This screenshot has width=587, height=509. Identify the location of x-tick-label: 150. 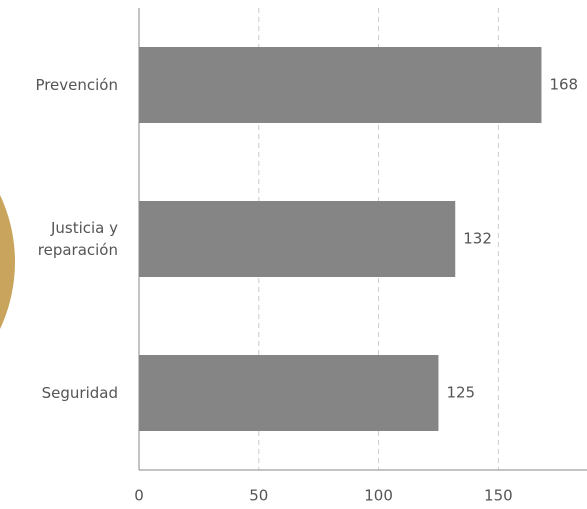
(498, 496).